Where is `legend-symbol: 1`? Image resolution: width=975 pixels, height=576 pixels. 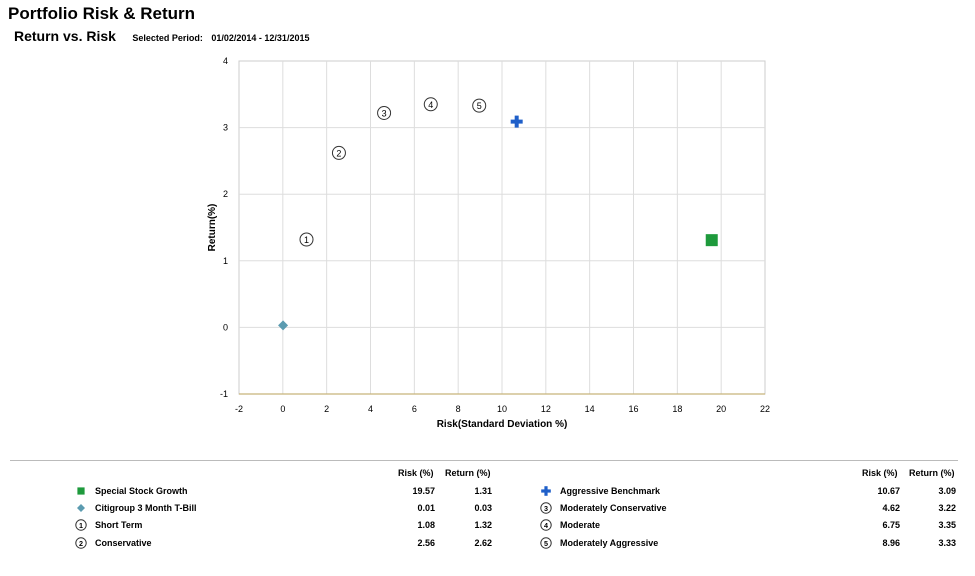
legend-symbol: 1 is located at coordinates (81, 525).